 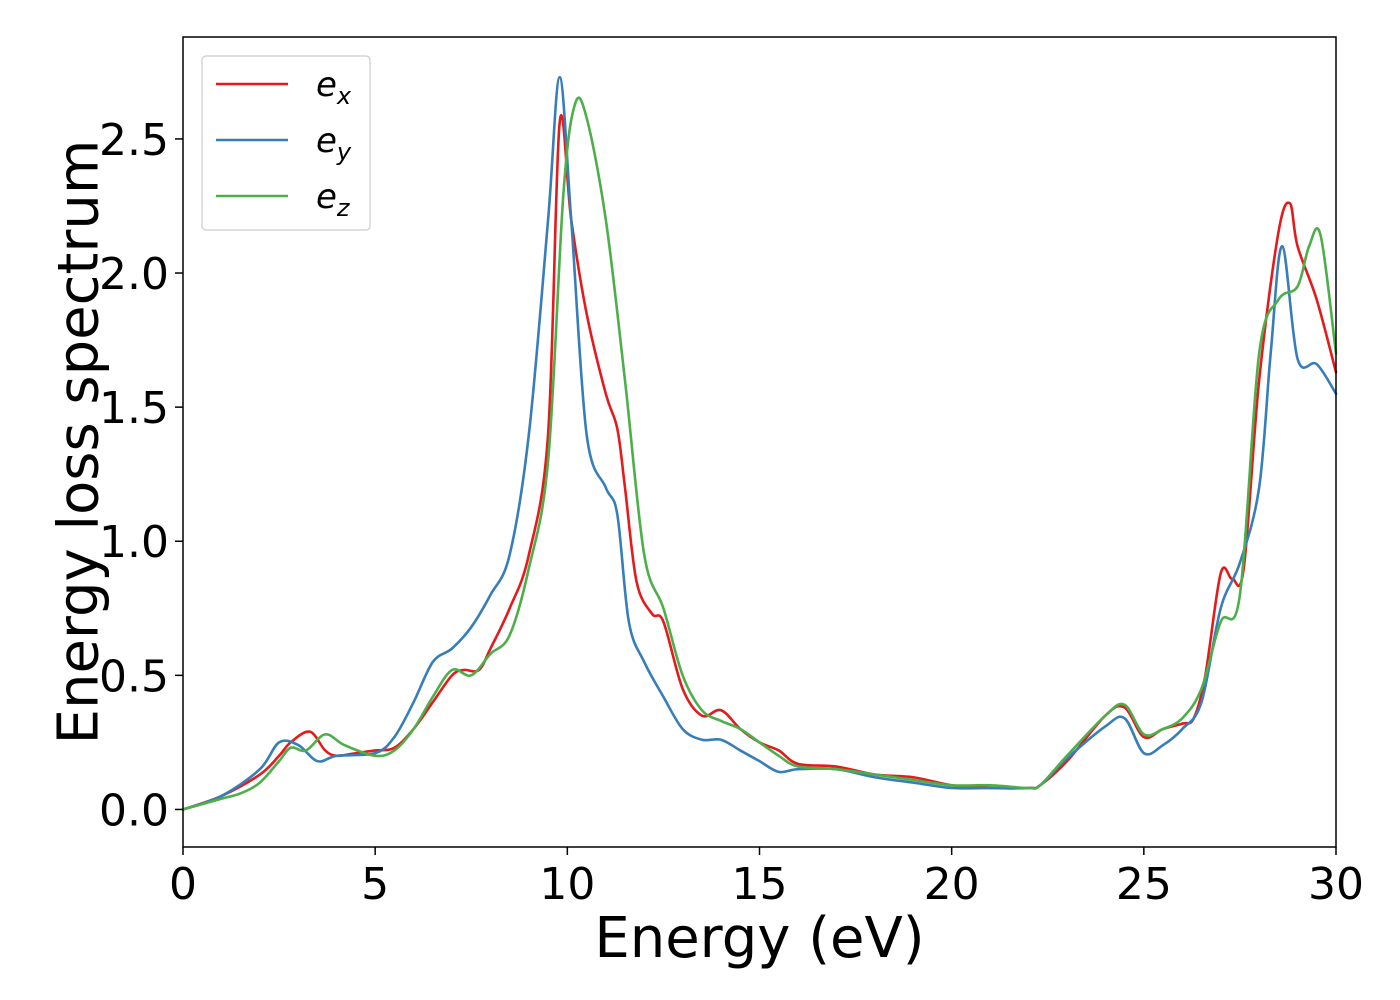 I want to click on x-tick-label: 5, so click(x=375, y=884).